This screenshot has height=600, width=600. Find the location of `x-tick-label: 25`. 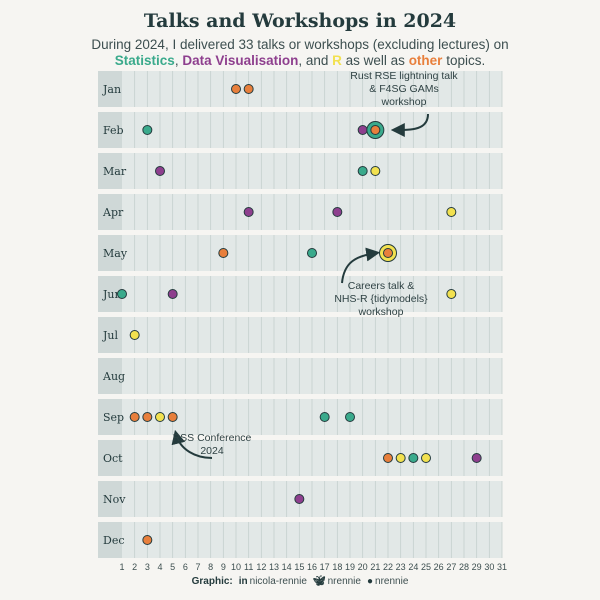

x-tick-label: 25 is located at coordinates (426, 567).